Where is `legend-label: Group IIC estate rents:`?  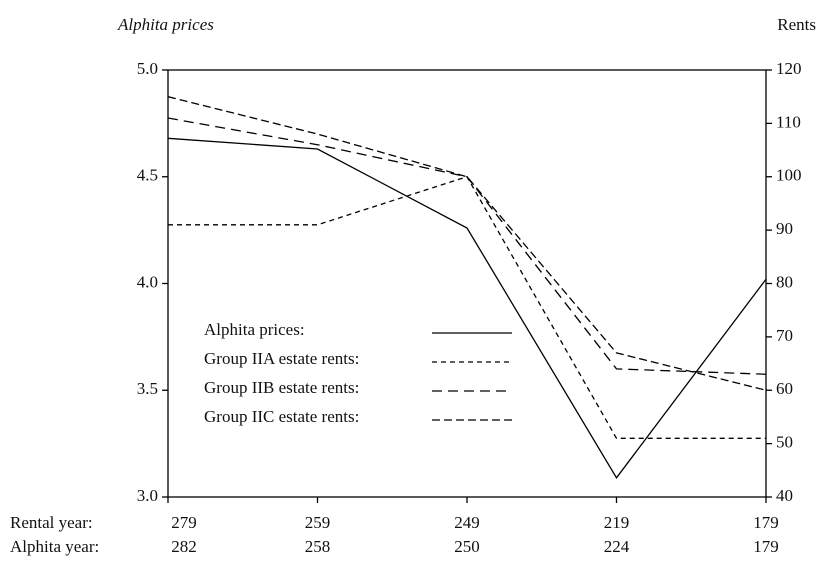
legend-label: Group IIC estate rents: is located at coordinates (281, 416).